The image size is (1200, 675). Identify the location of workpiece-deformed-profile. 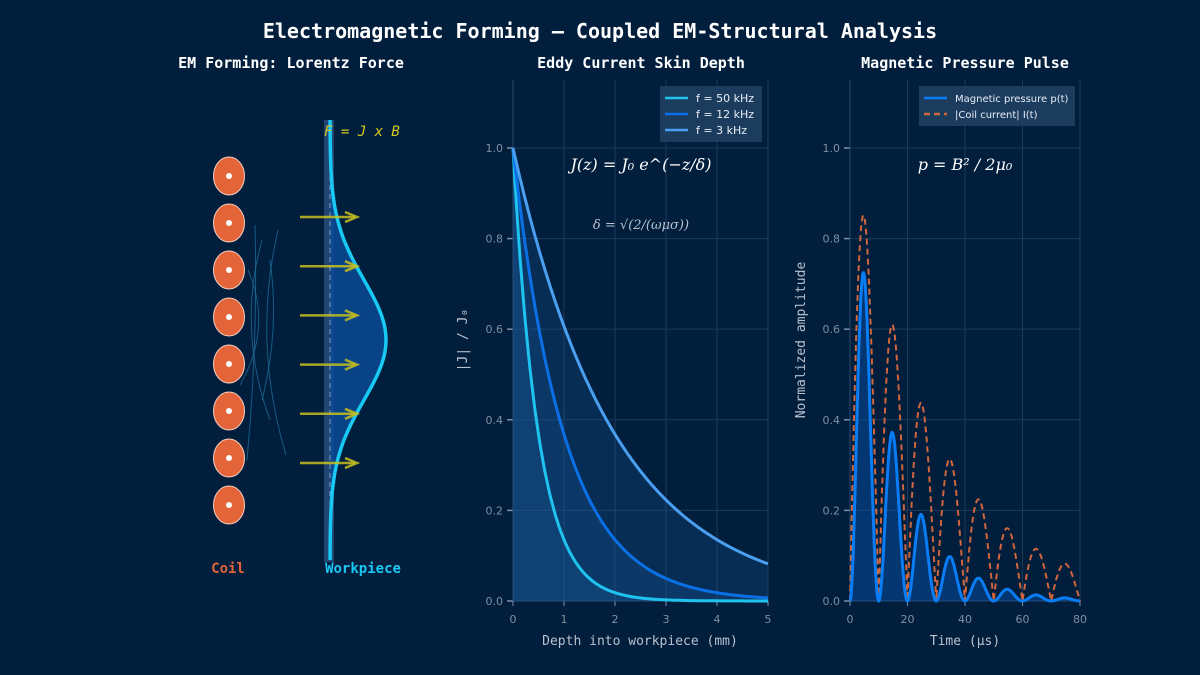
(358, 340).